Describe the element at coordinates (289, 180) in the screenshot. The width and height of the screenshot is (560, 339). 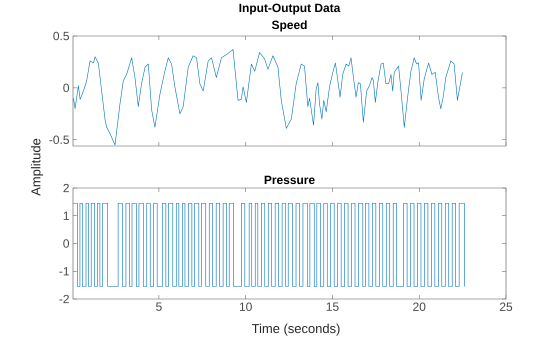
I see `chart-title: Pressure` at that location.